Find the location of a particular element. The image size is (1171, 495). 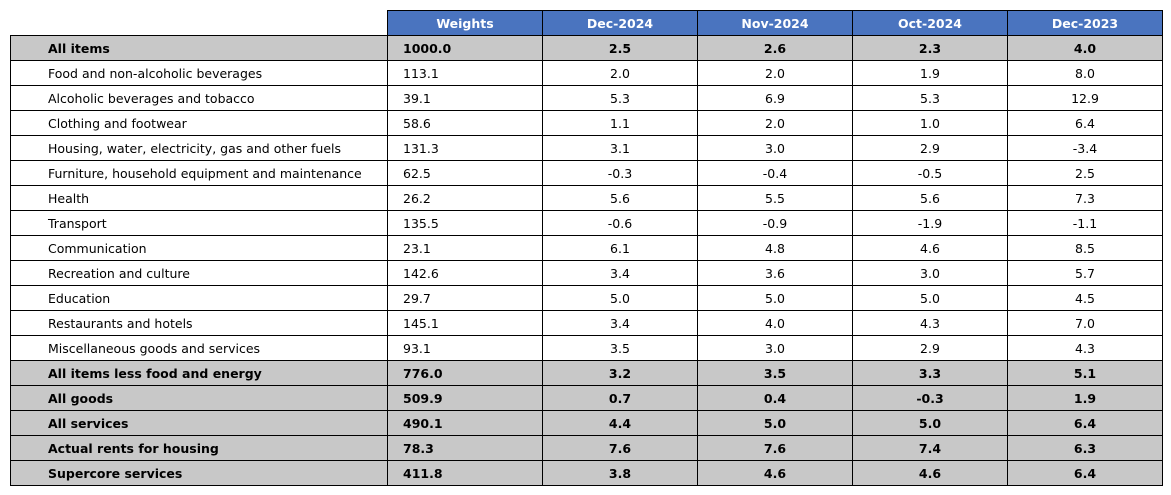

value-cell: 4.8 is located at coordinates (775, 248).